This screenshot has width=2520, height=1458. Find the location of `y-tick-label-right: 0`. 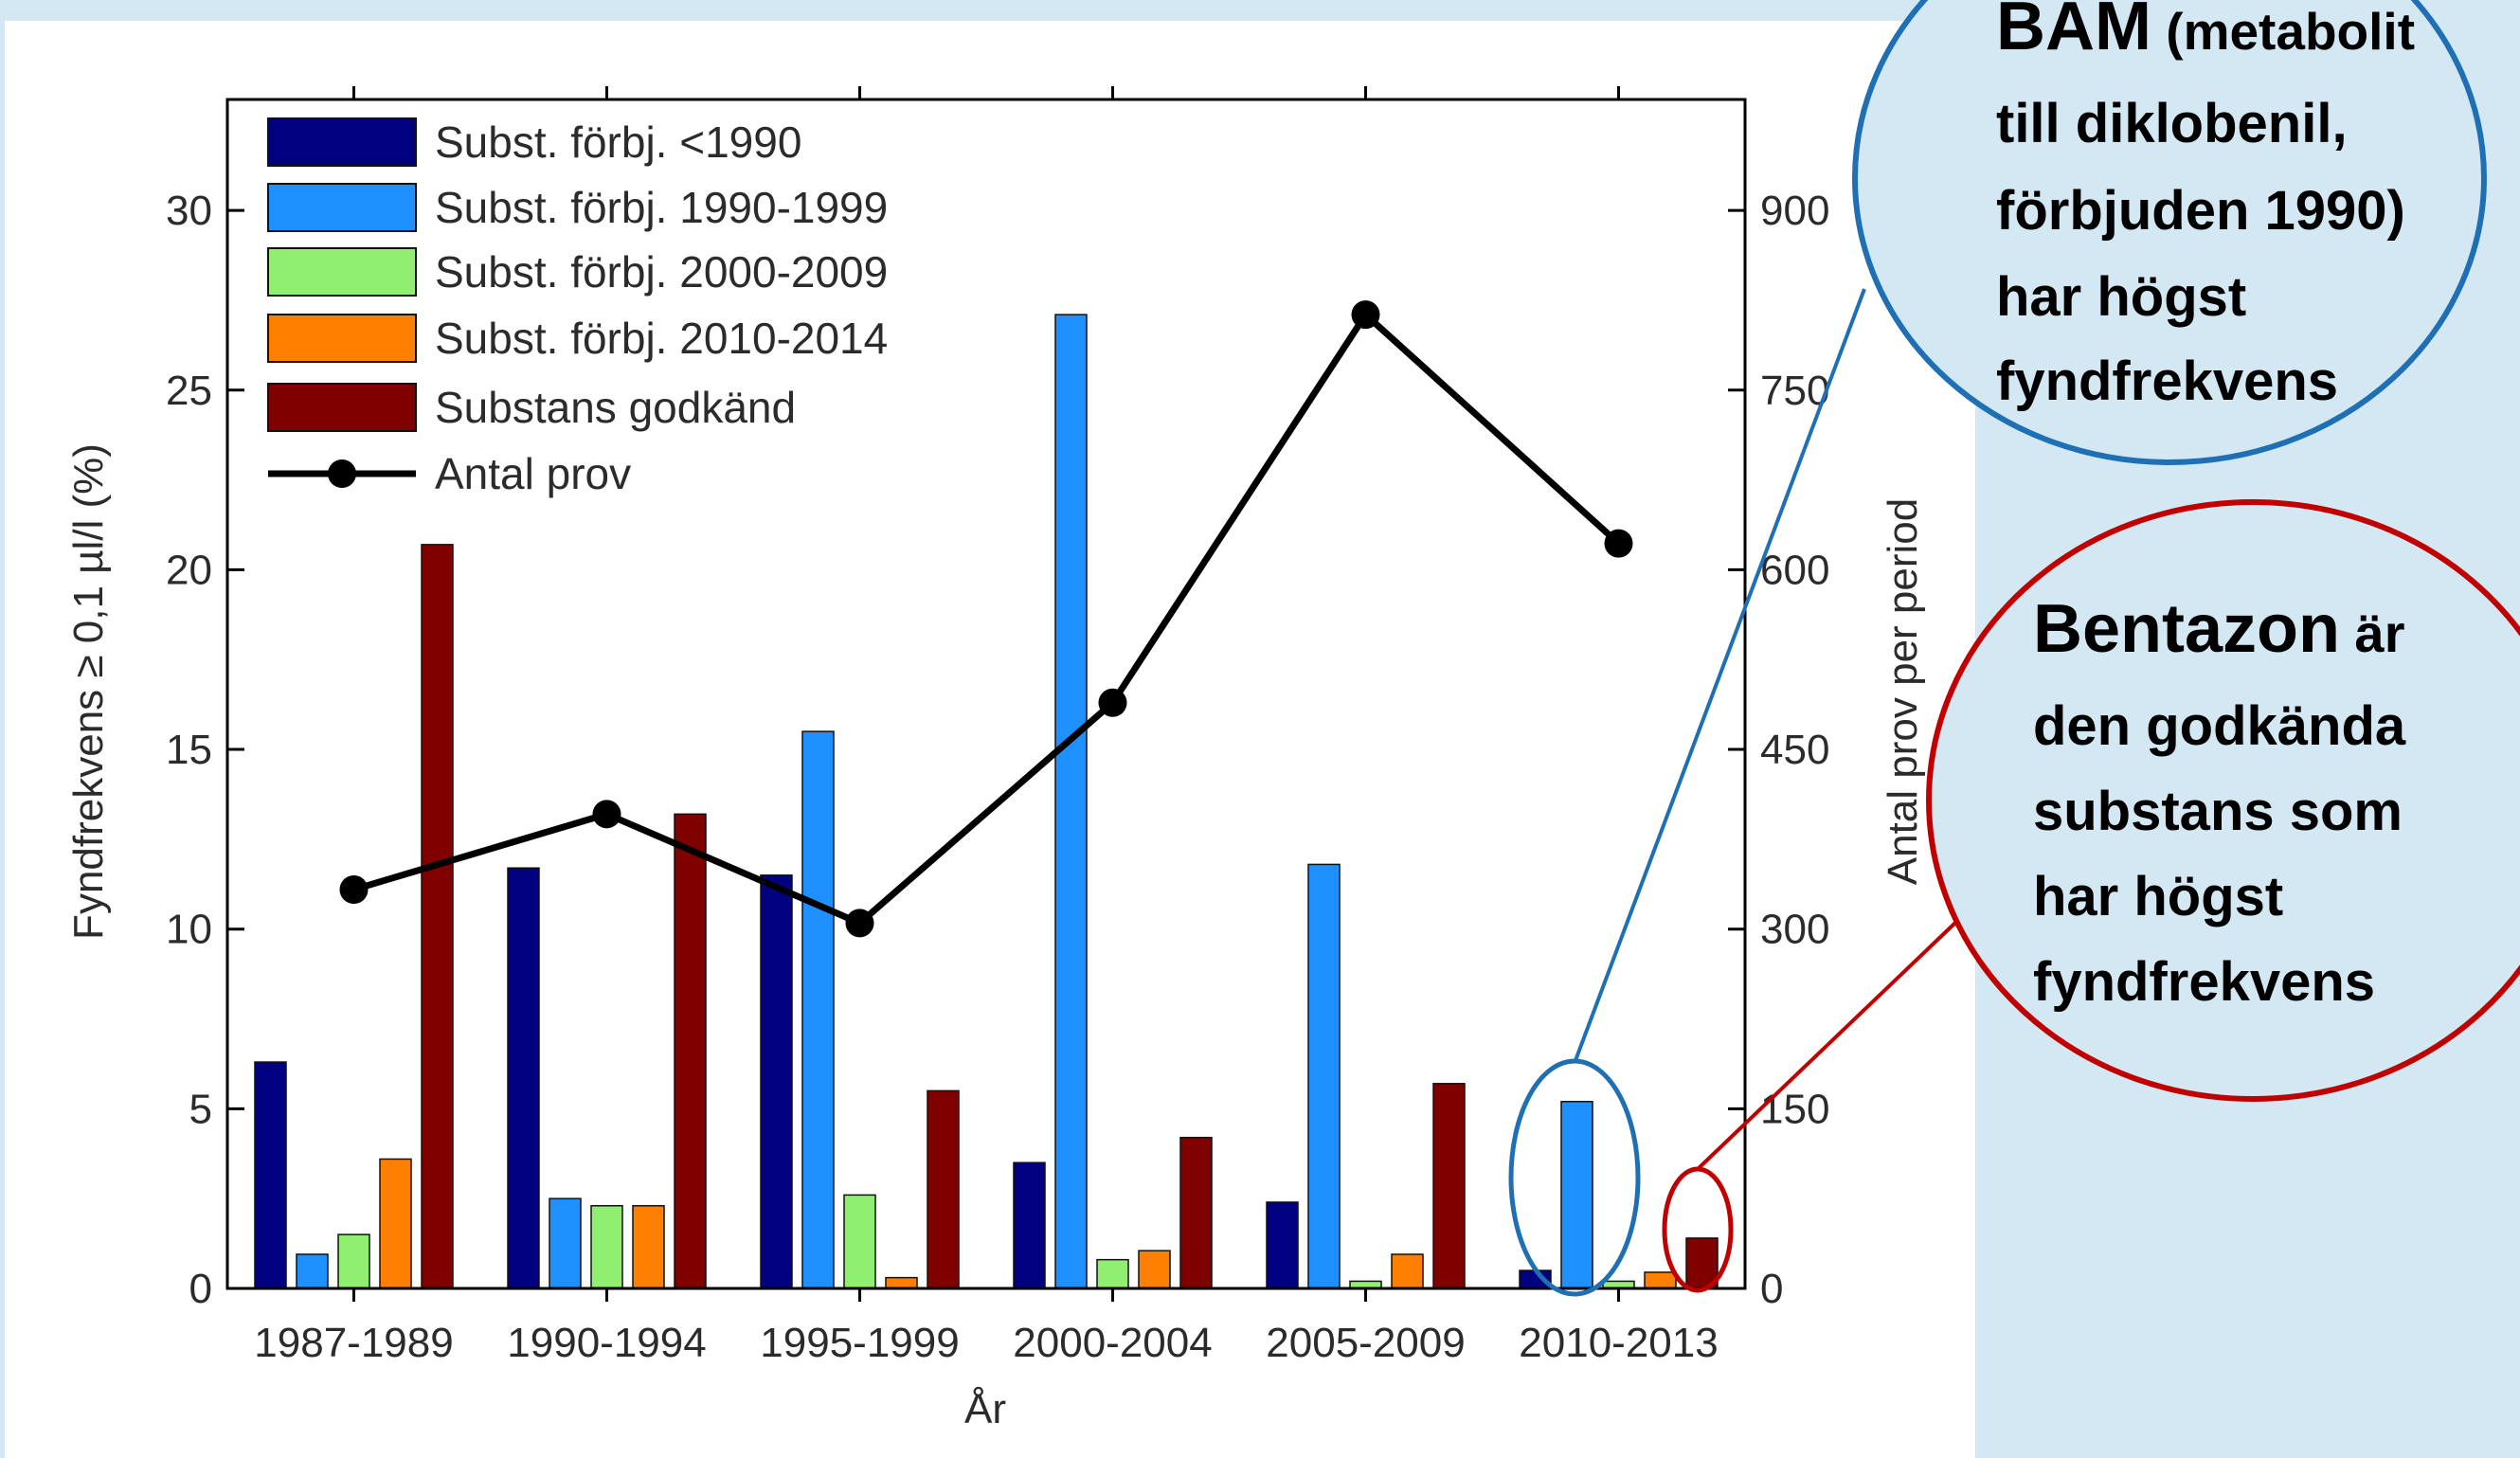

y-tick-label-right: 0 is located at coordinates (1771, 1289).